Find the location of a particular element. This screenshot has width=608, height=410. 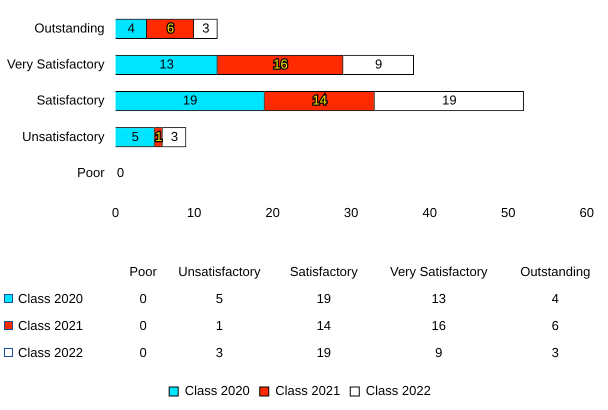

category-label: Satisfactory is located at coordinates (323, 272).